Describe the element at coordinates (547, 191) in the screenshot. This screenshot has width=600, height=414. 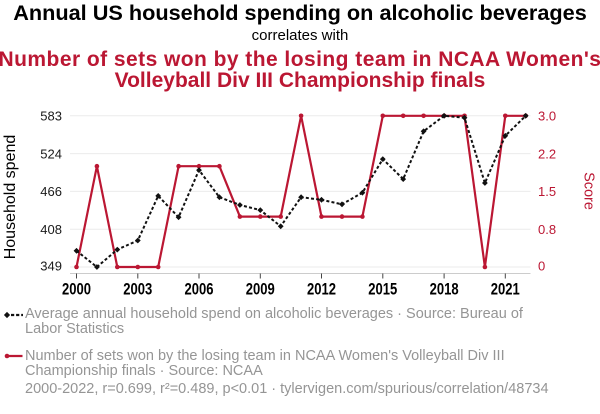
I see `svg-text: 1.5` at that location.